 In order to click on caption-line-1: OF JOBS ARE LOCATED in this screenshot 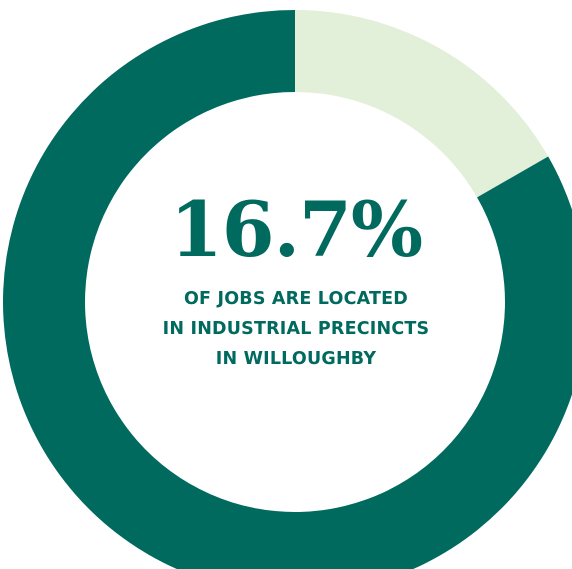, I will do `click(296, 299)`.